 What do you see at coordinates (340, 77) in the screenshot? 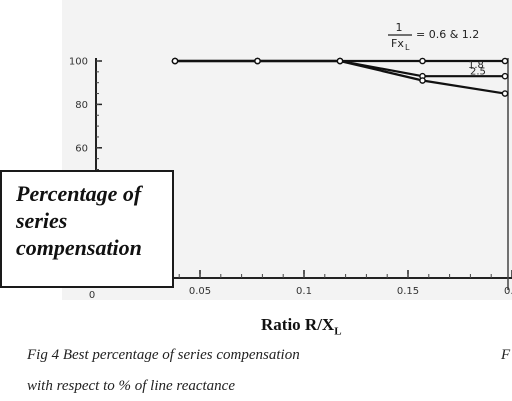
I see `series-lines` at bounding box center [340, 77].